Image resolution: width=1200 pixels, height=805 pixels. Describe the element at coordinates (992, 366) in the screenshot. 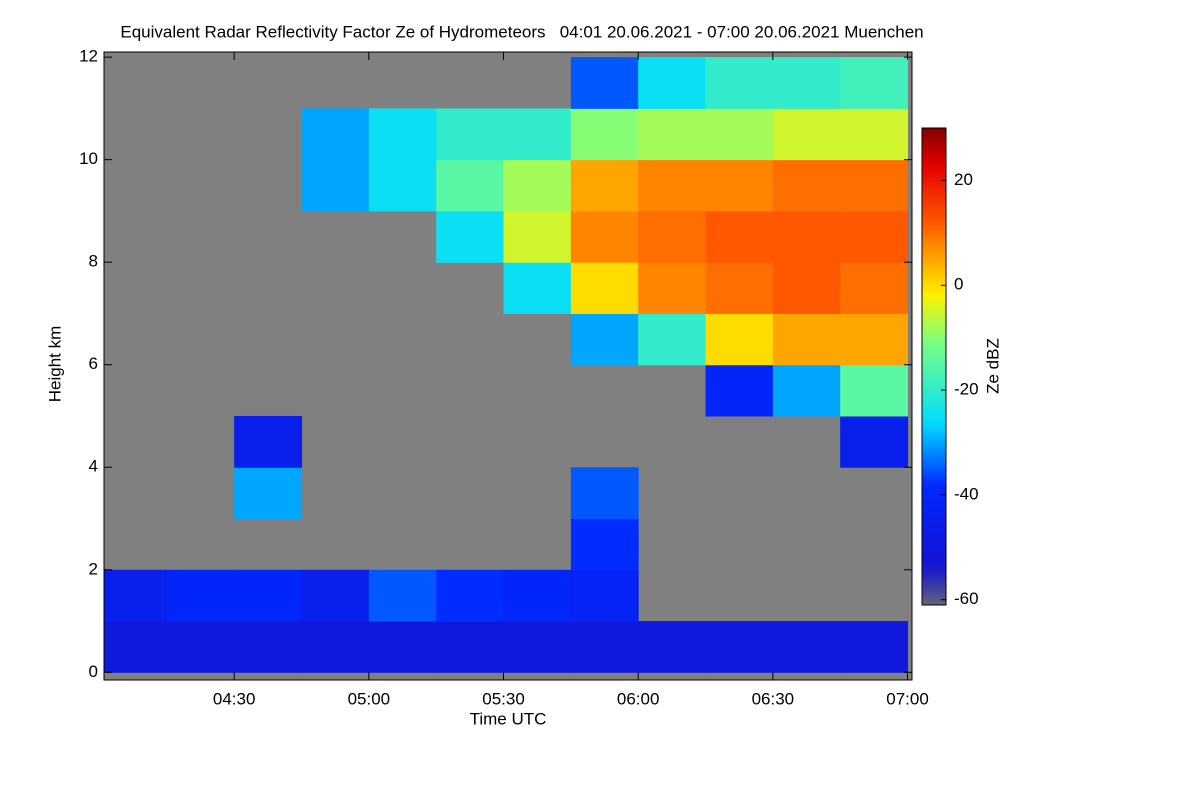

I see `colorbar-label: Ze dBZ` at that location.